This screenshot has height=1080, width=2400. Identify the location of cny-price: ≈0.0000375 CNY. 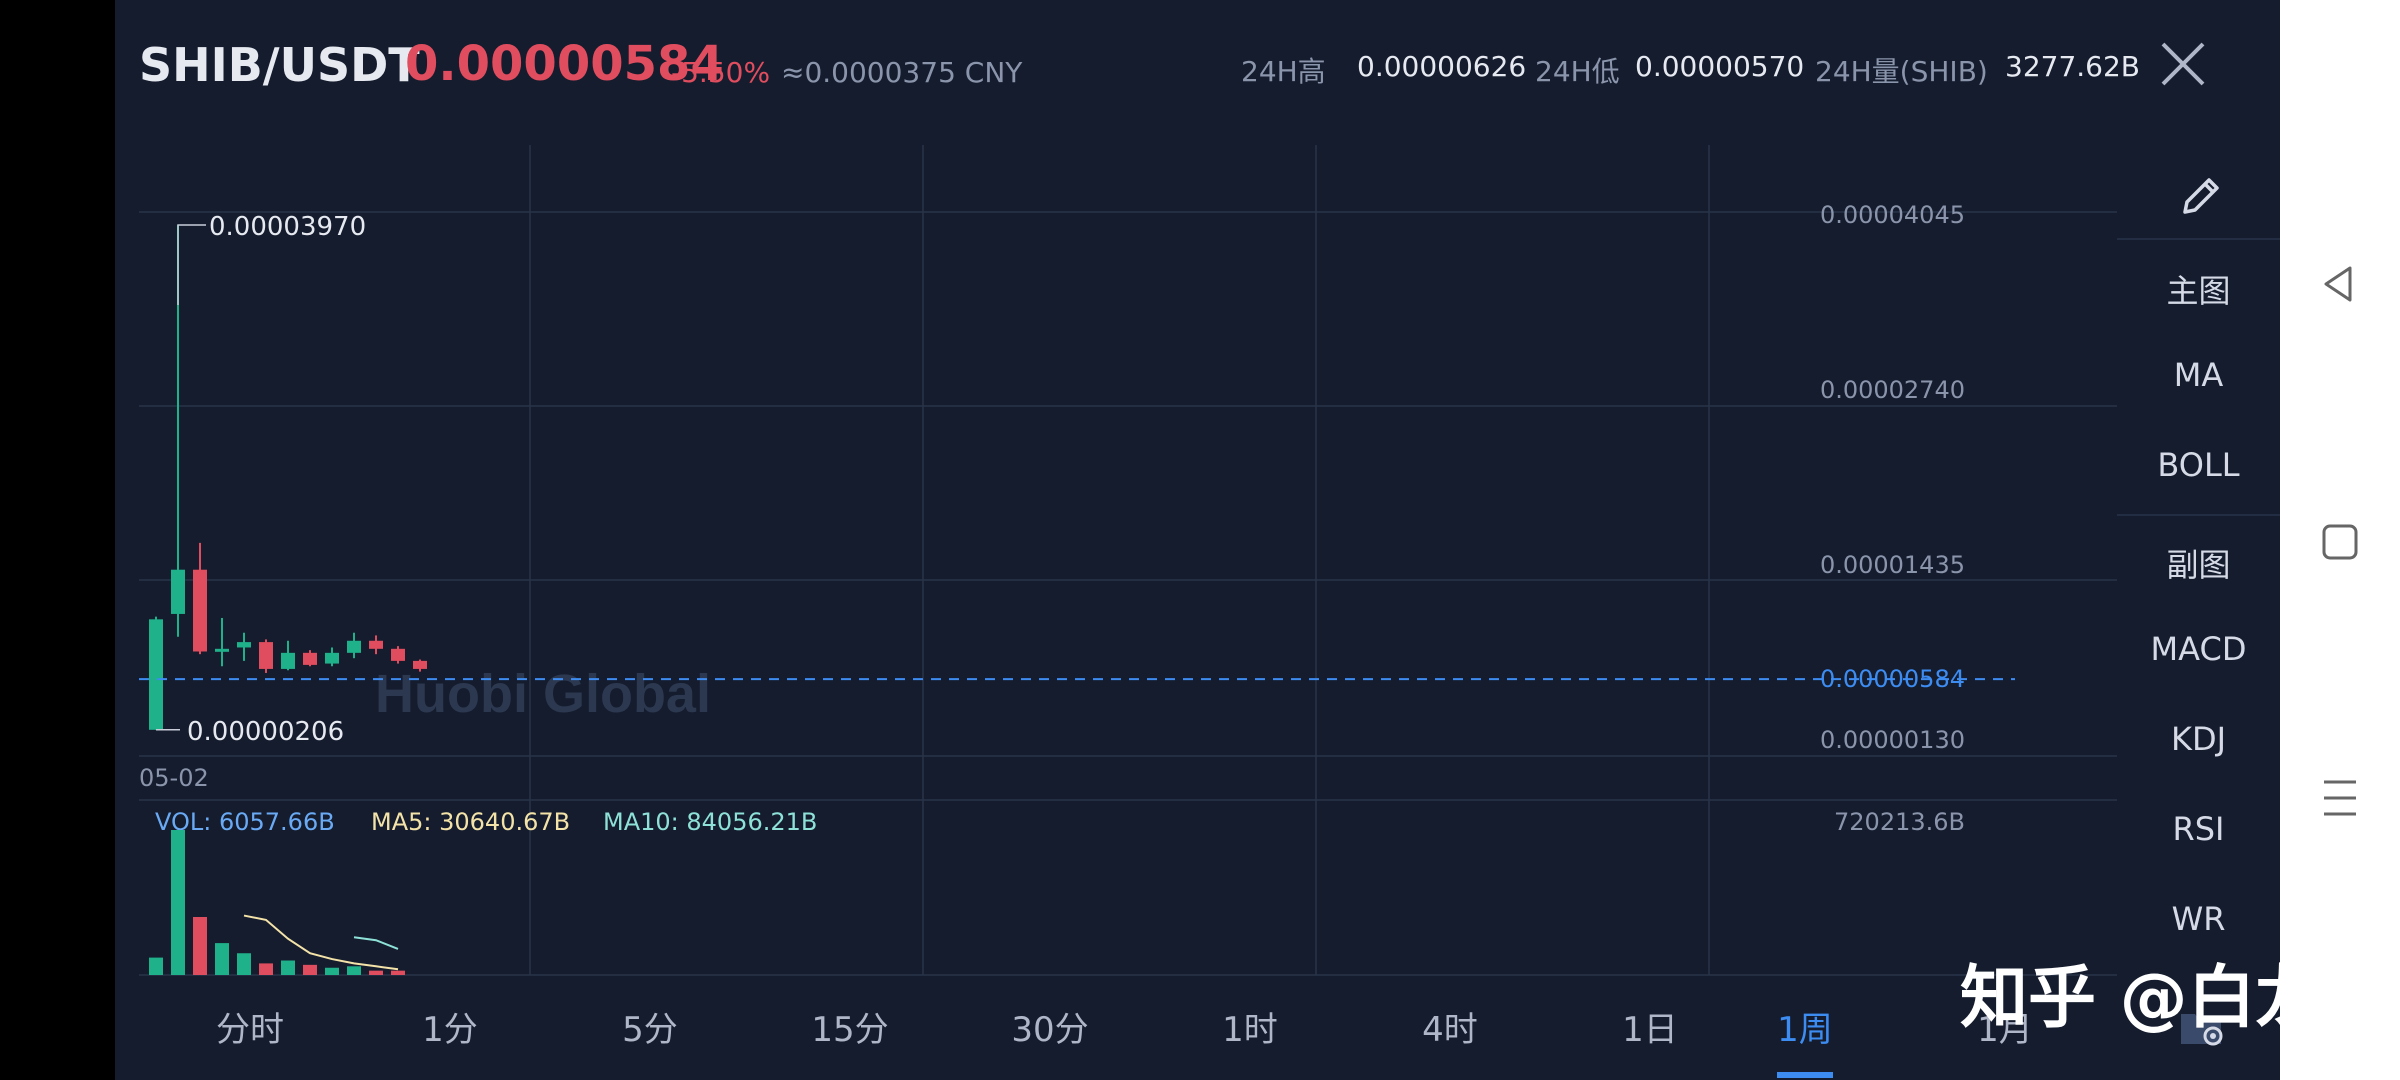
(902, 72).